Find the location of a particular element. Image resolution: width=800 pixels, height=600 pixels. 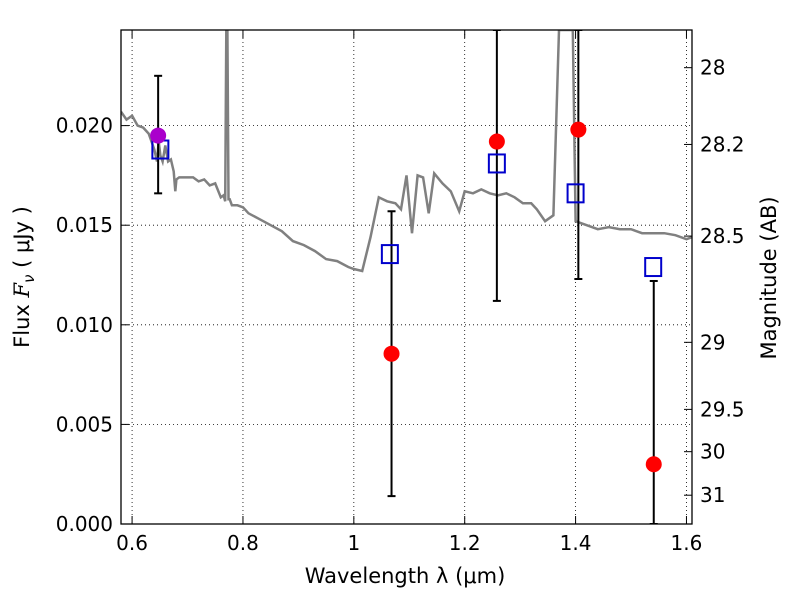

magnitude-tick-label: 31 is located at coordinates (712, 495).